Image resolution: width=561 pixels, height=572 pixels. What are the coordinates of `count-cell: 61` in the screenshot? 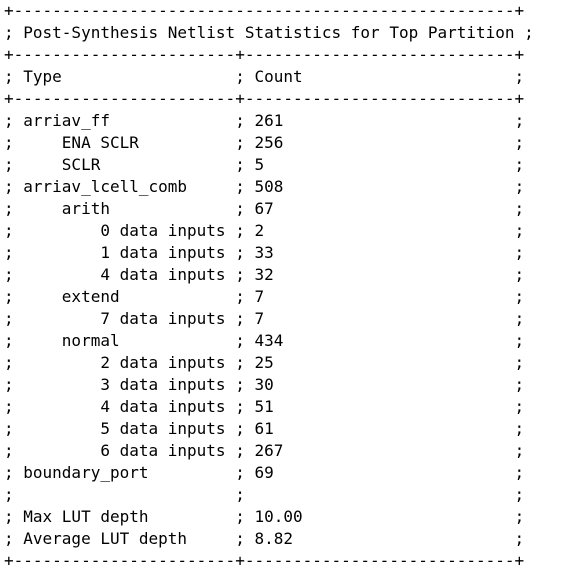 It's located at (264, 428).